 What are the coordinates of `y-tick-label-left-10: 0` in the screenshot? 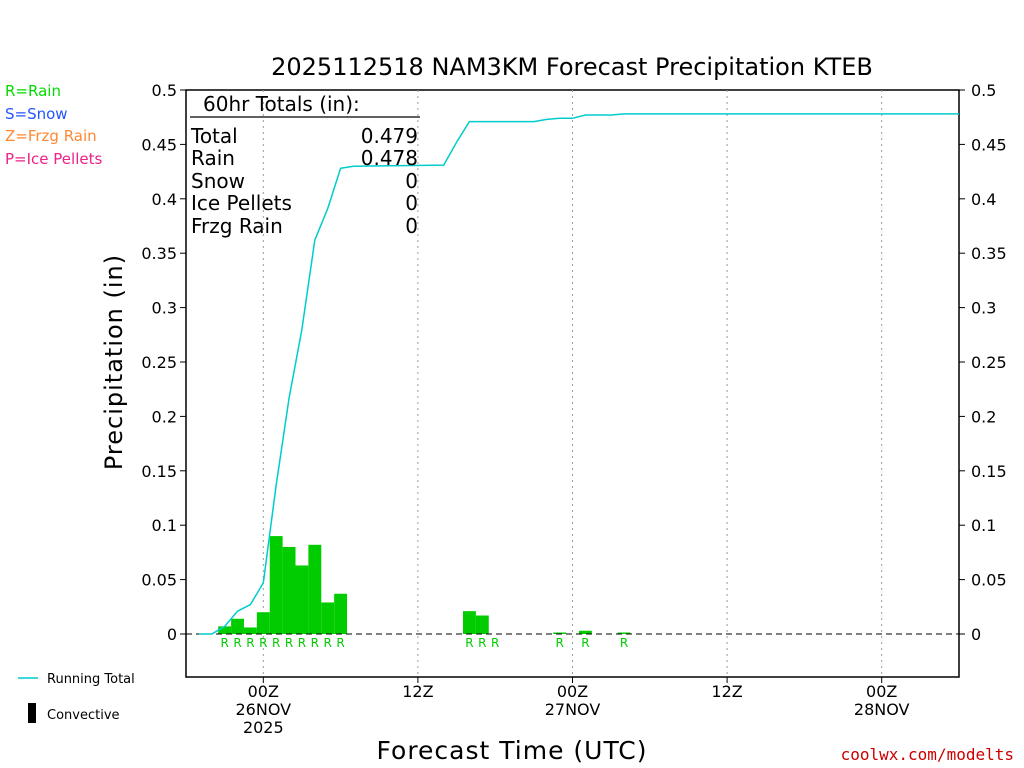 It's located at (172, 634).